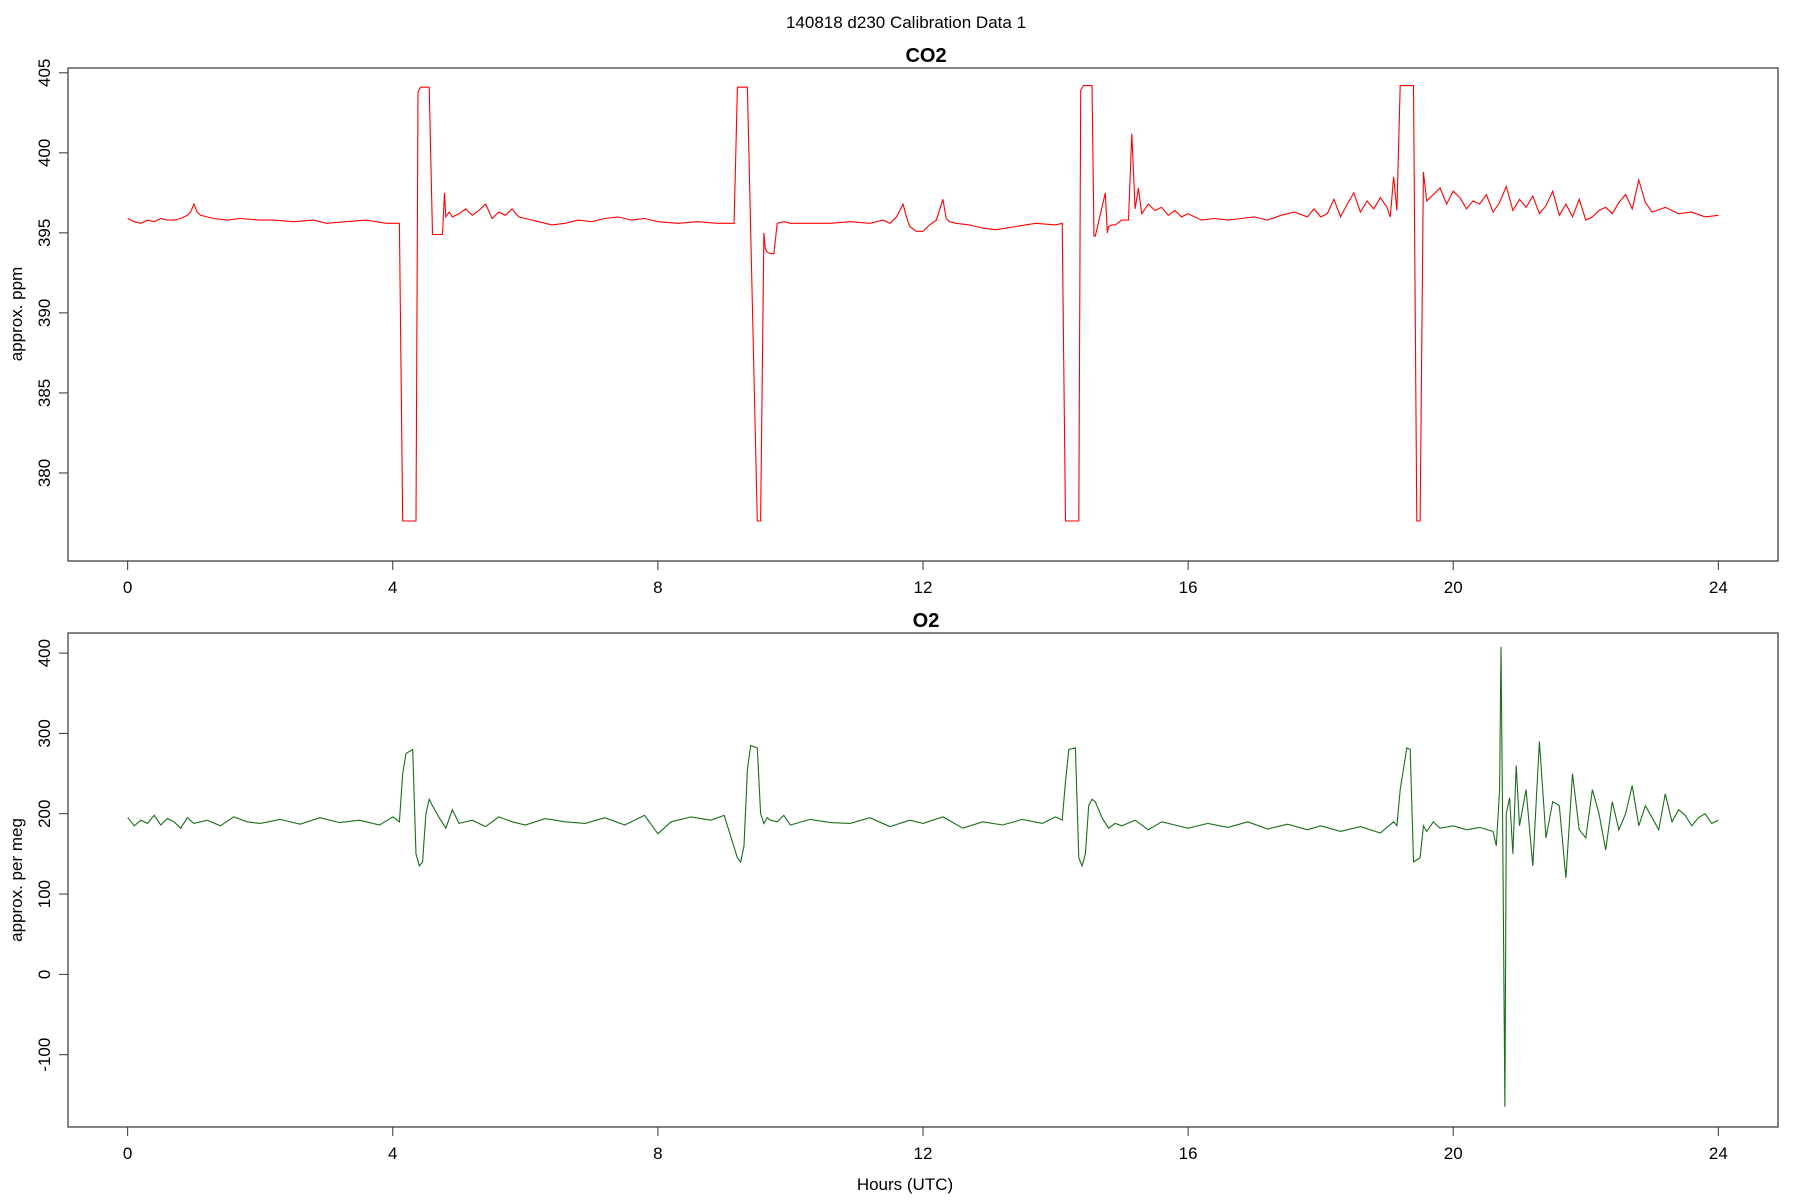 This screenshot has width=1800, height=1200. What do you see at coordinates (923, 587) in the screenshot?
I see `co2-x-tick-label: 12` at bounding box center [923, 587].